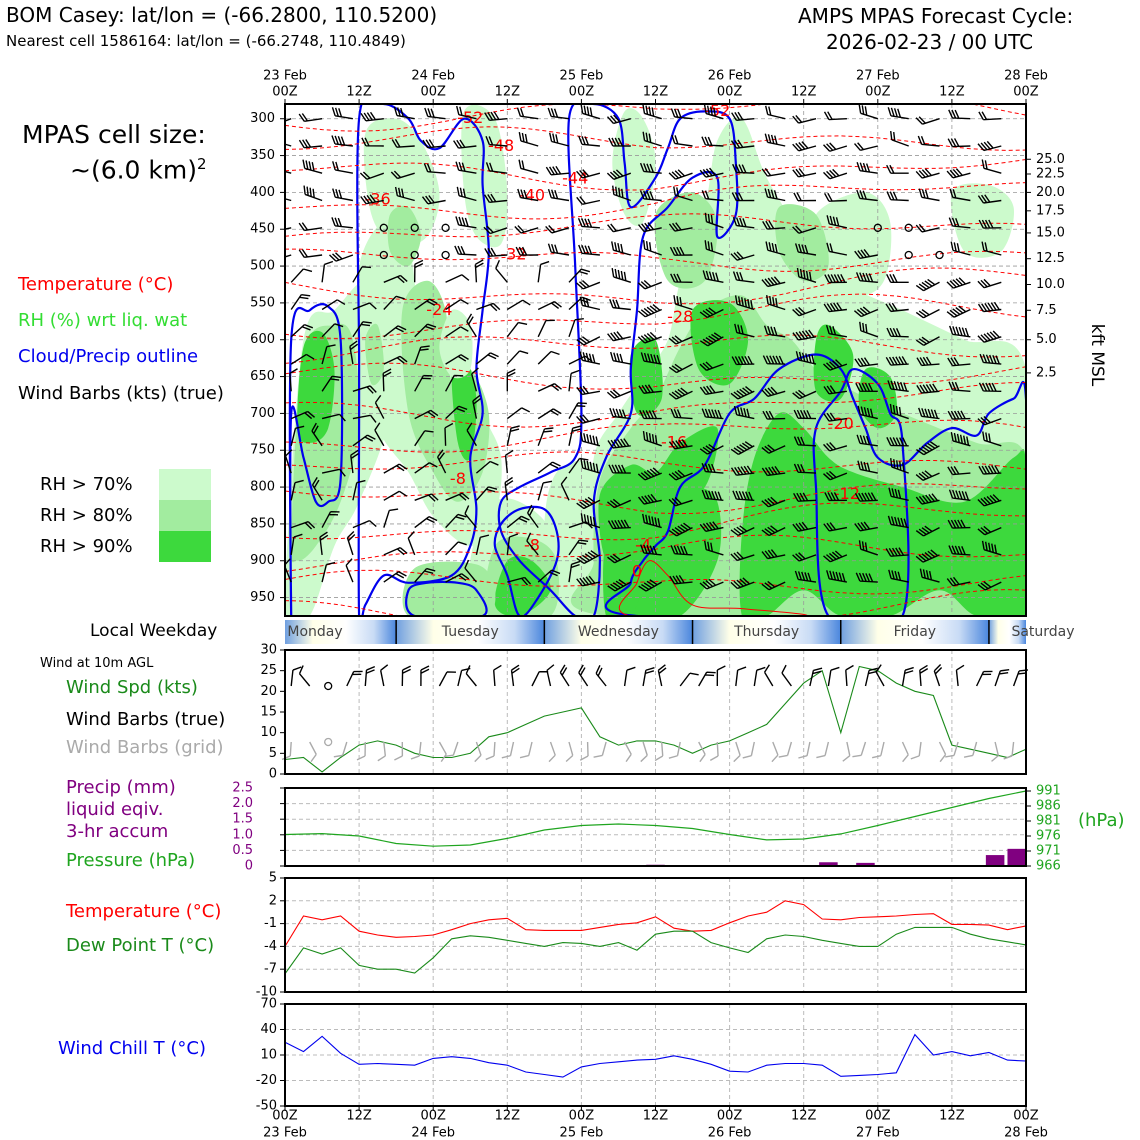  What do you see at coordinates (301, 275) in the screenshot?
I see `barb-144-shaft` at bounding box center [301, 275].